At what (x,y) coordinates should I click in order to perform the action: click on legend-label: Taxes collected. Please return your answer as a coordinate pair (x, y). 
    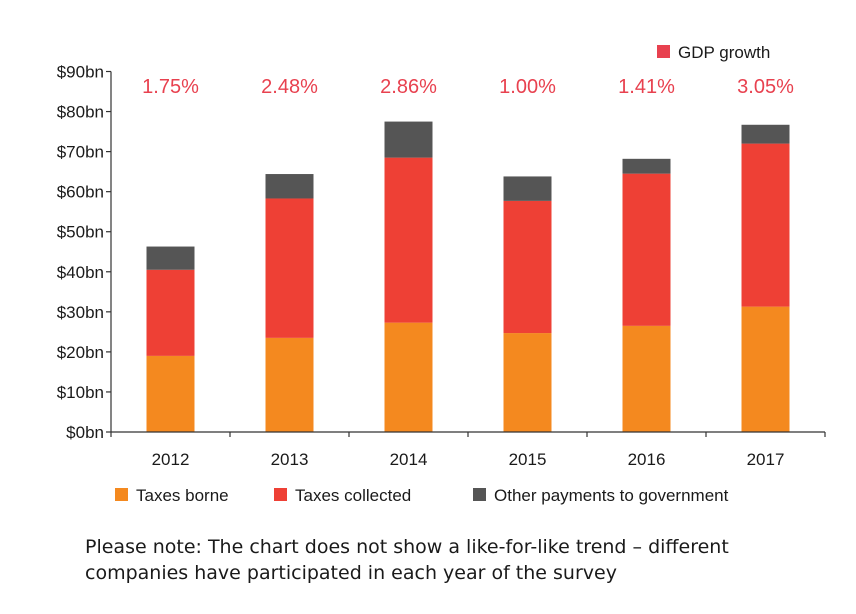
    Looking at the image, I should click on (353, 495).